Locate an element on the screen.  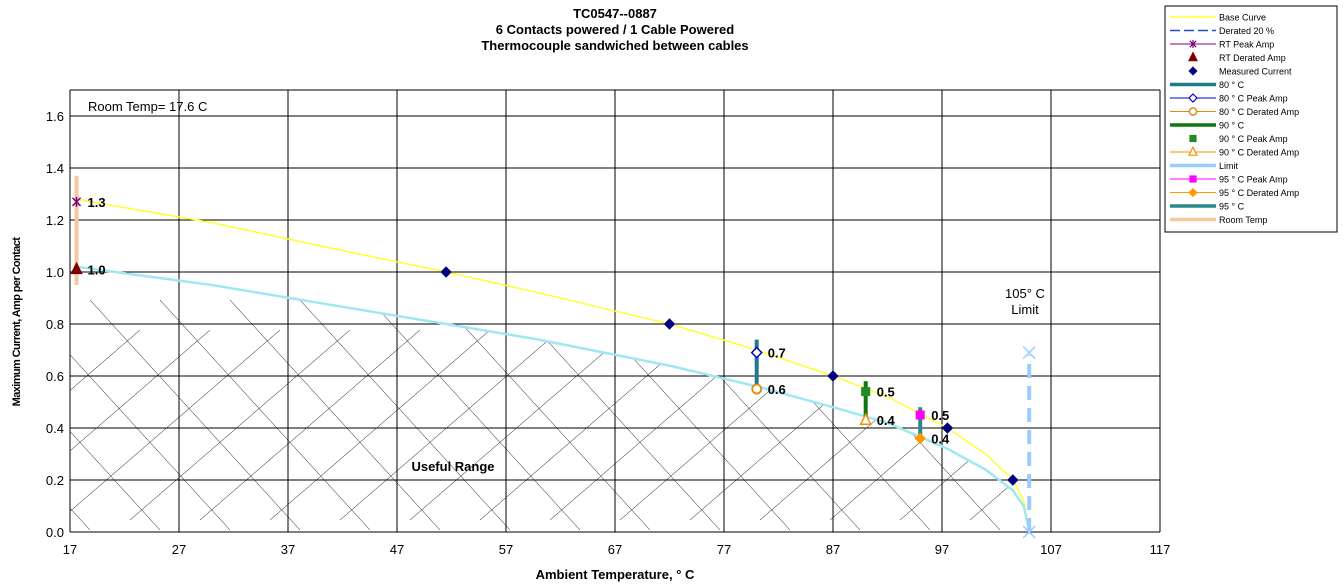
legend-marker-95-c-peak-amp is located at coordinates (1193, 179).